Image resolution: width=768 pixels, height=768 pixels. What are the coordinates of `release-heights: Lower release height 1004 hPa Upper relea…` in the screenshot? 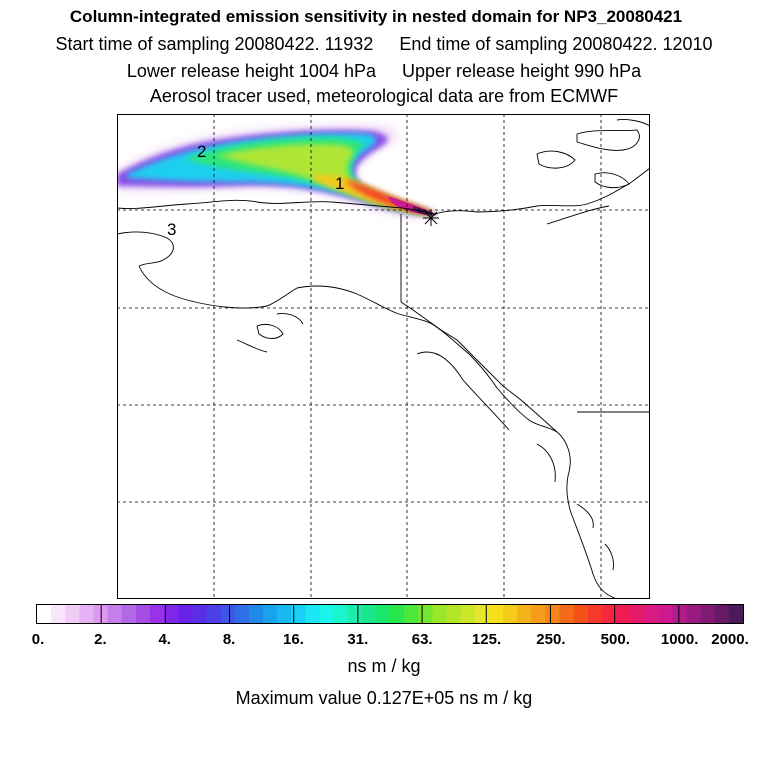 It's located at (384, 71).